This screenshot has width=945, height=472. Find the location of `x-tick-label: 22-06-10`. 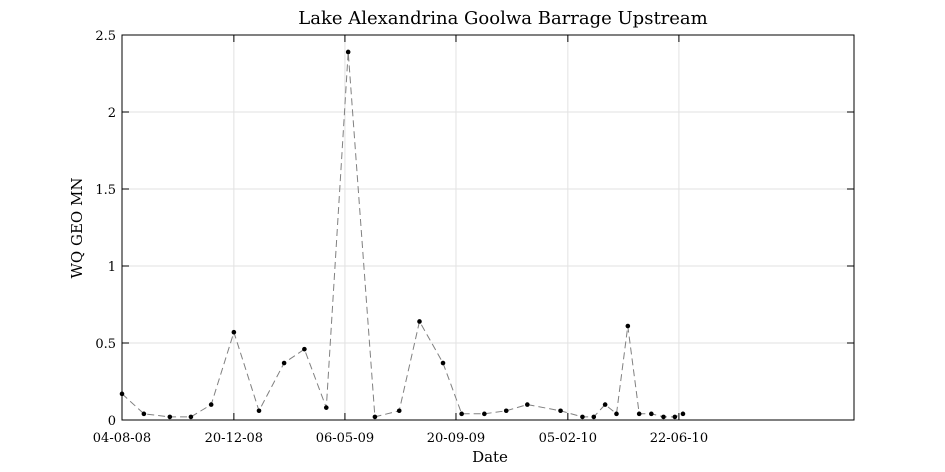

x-tick-label: 22-06-10 is located at coordinates (679, 438).